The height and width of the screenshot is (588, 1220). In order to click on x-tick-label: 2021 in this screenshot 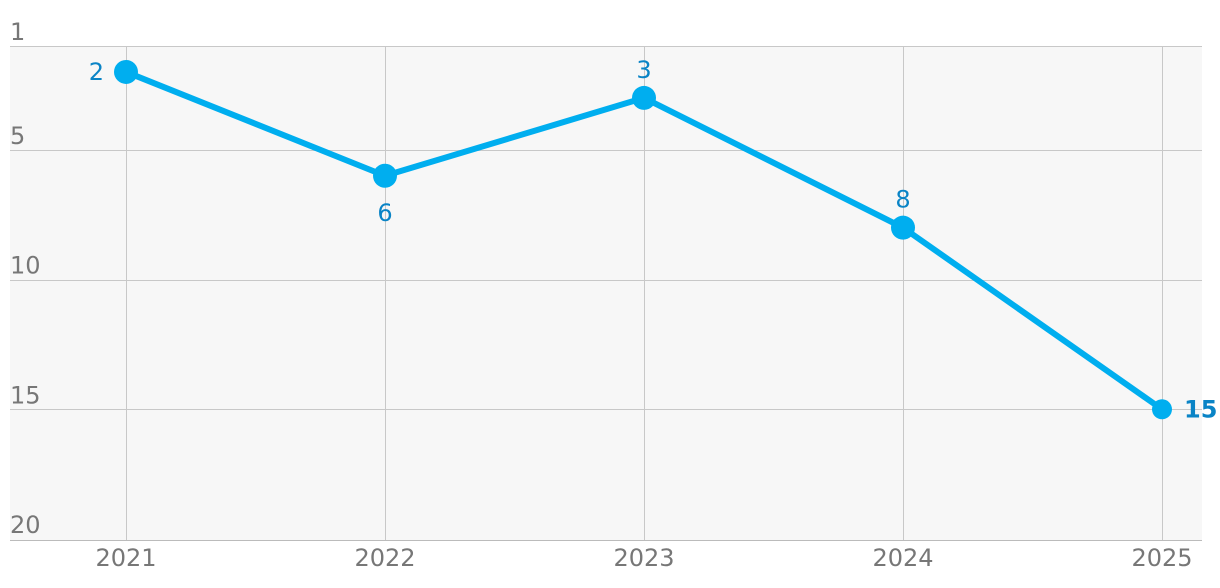, I will do `click(125, 558)`.